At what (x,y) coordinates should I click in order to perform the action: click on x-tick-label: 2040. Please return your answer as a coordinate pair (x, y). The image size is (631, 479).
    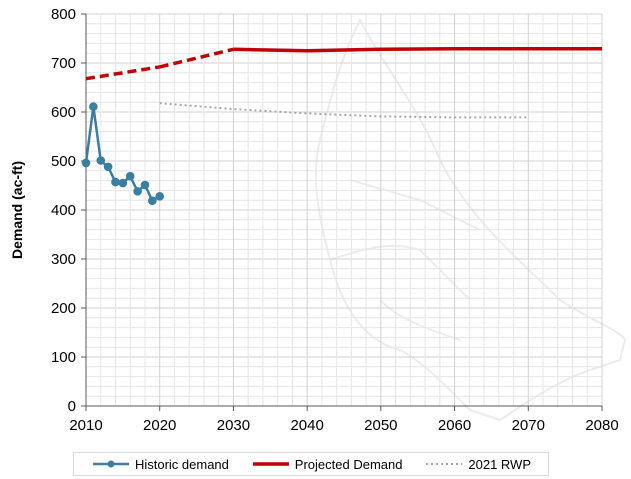
    Looking at the image, I should click on (306, 425).